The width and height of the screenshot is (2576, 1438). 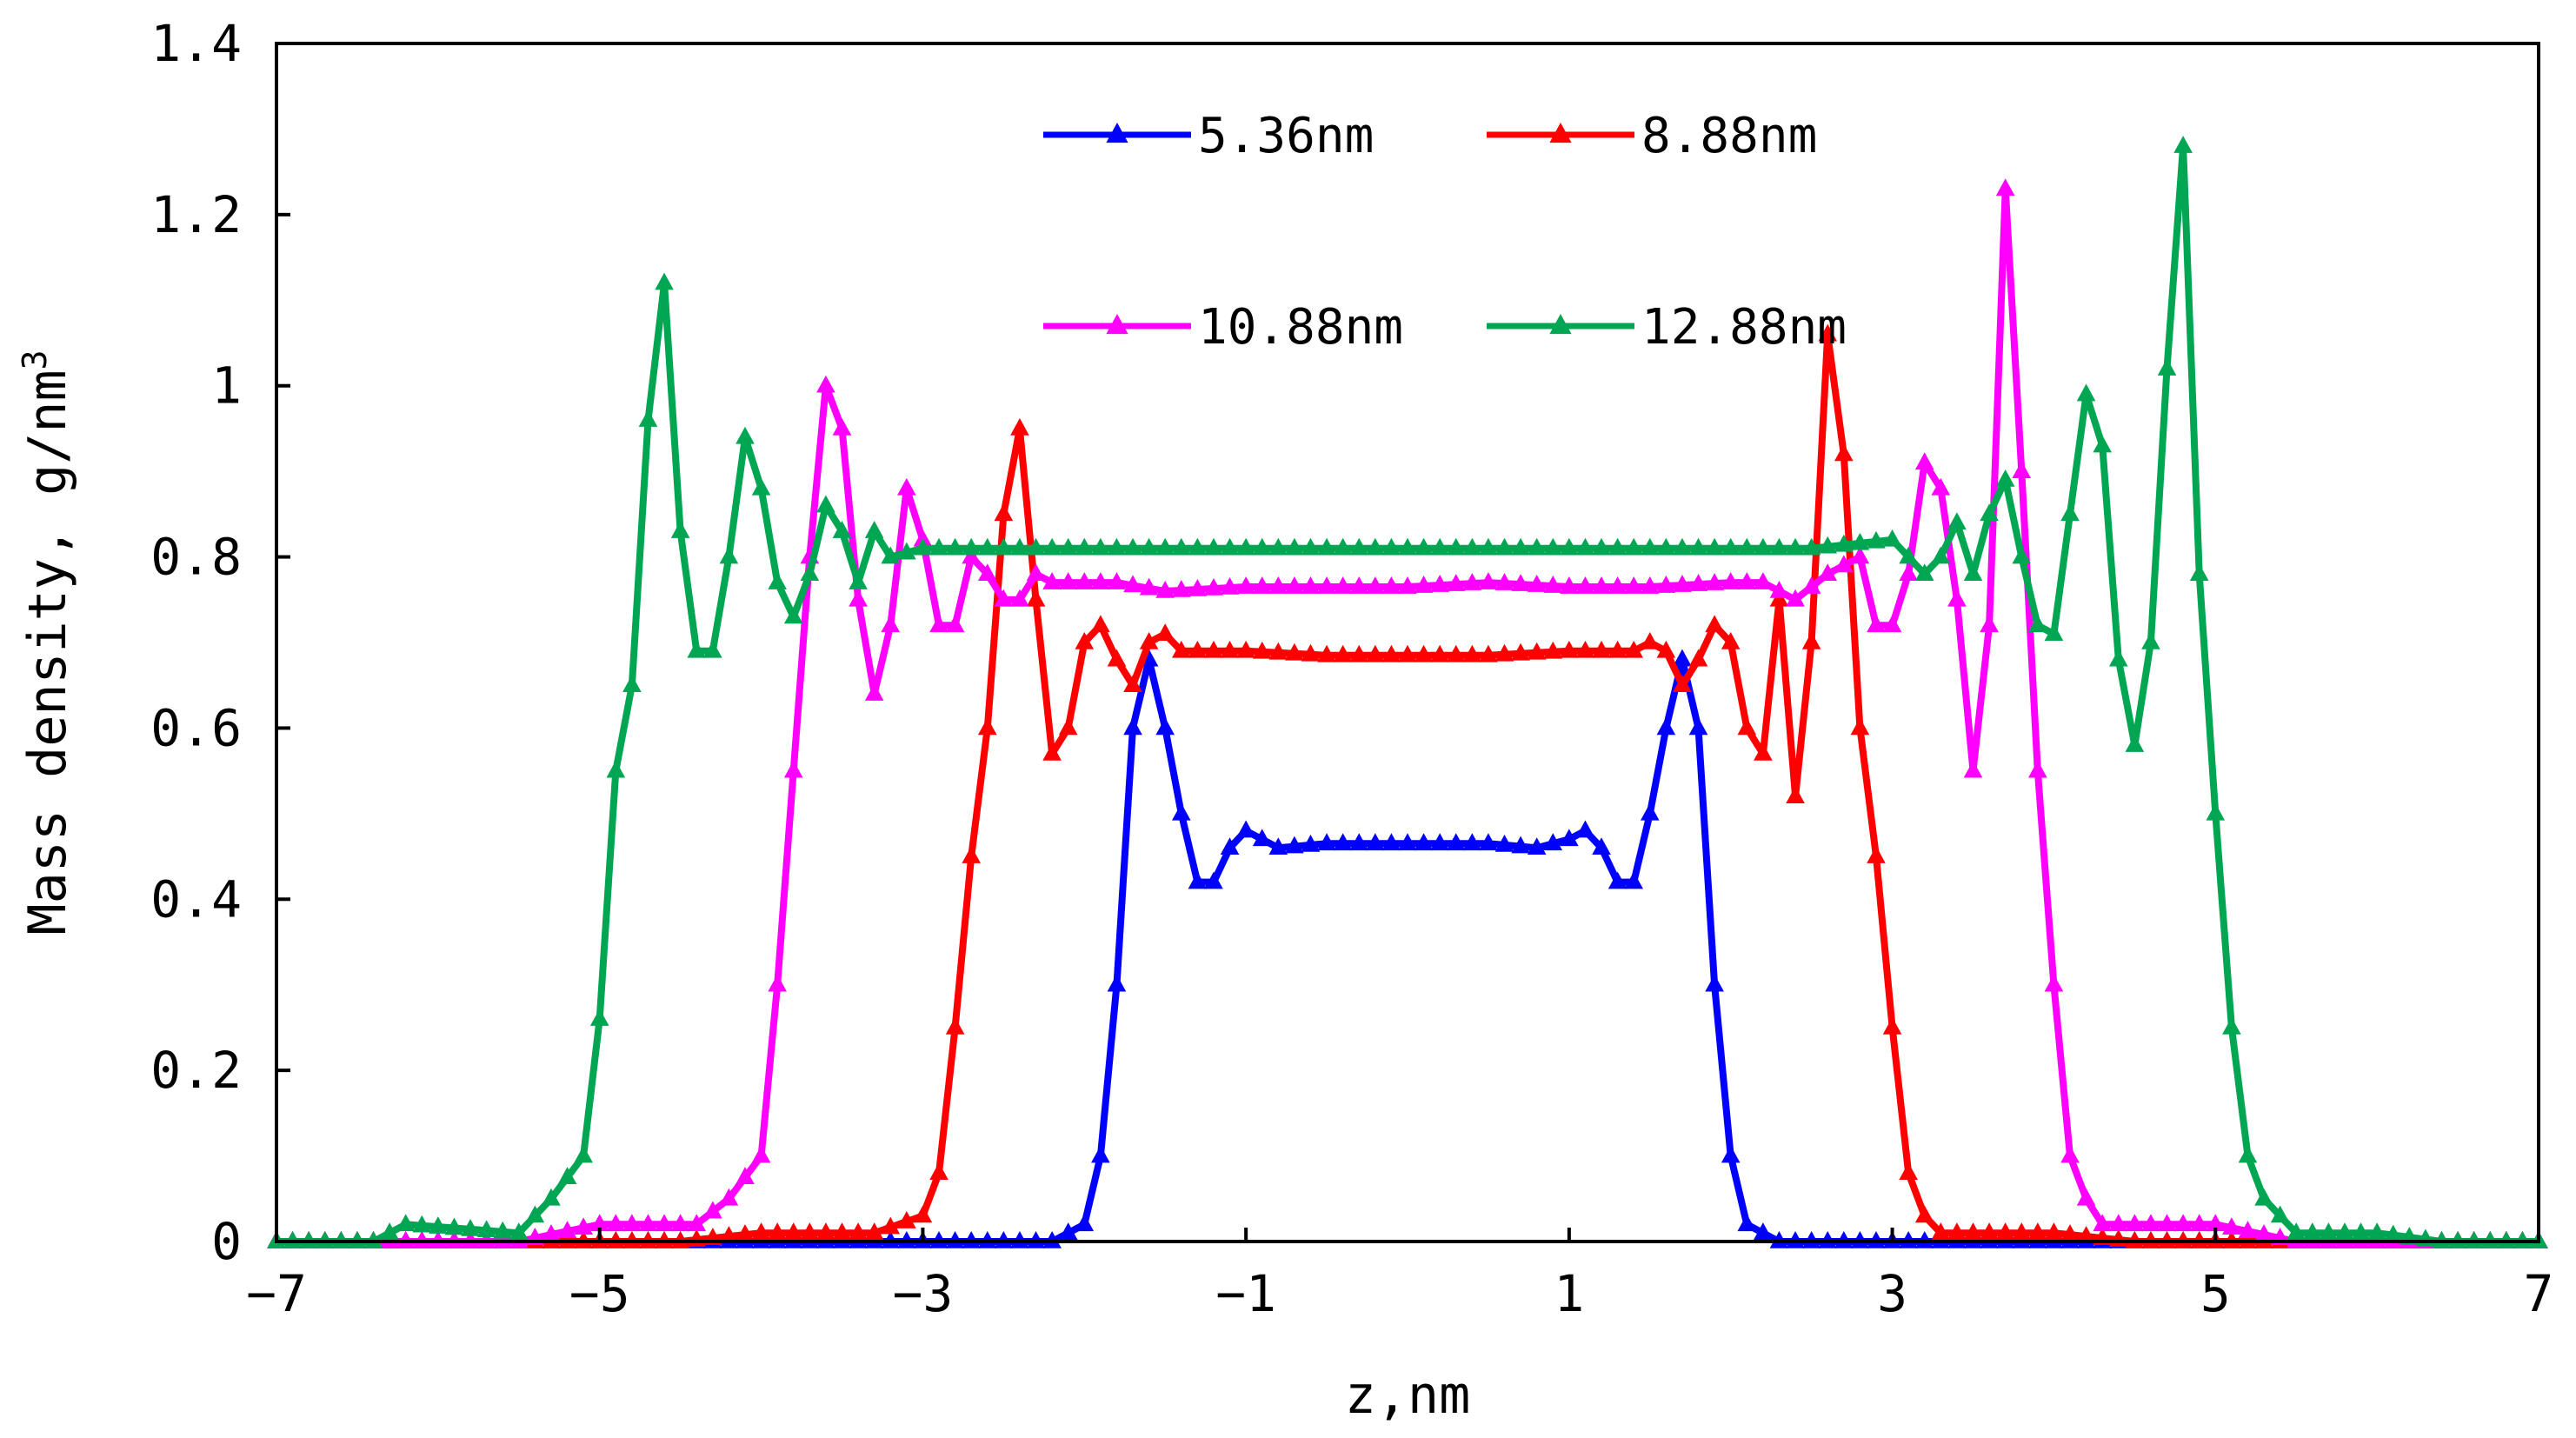 What do you see at coordinates (1245, 1293) in the screenshot?
I see `x-tick-label: −1` at bounding box center [1245, 1293].